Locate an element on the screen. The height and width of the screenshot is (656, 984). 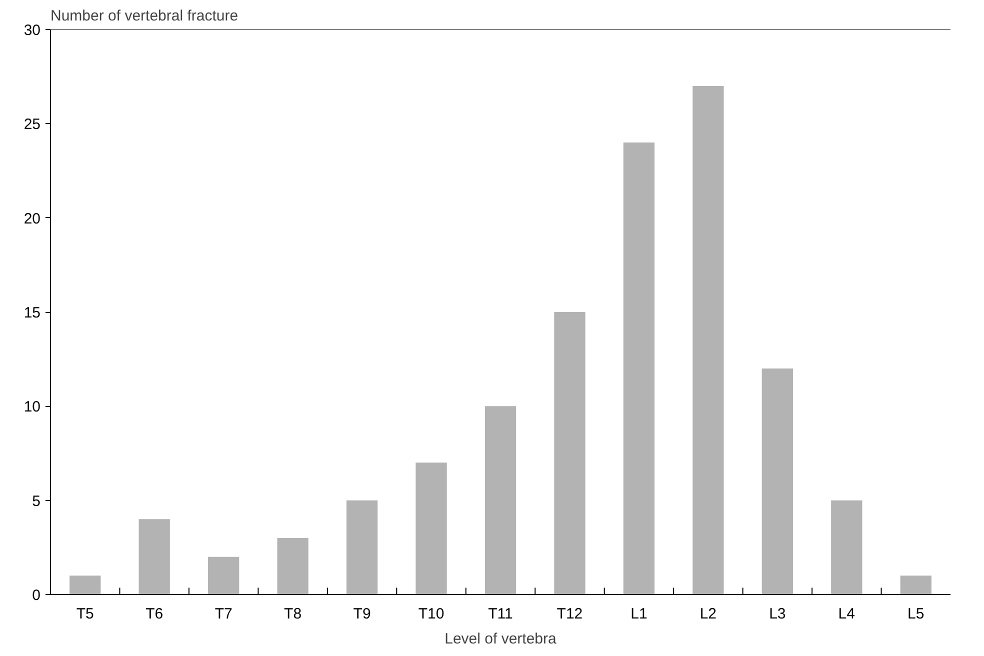
x-tick-label: T12 is located at coordinates (569, 614).